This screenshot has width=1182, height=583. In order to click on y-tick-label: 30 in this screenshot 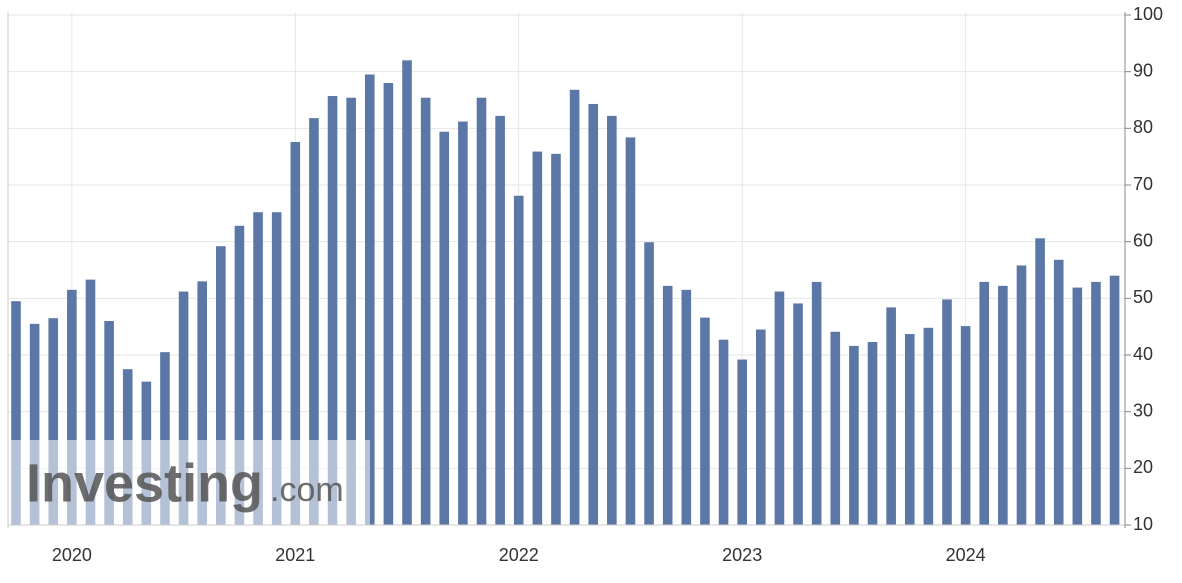, I will do `click(1143, 410)`.